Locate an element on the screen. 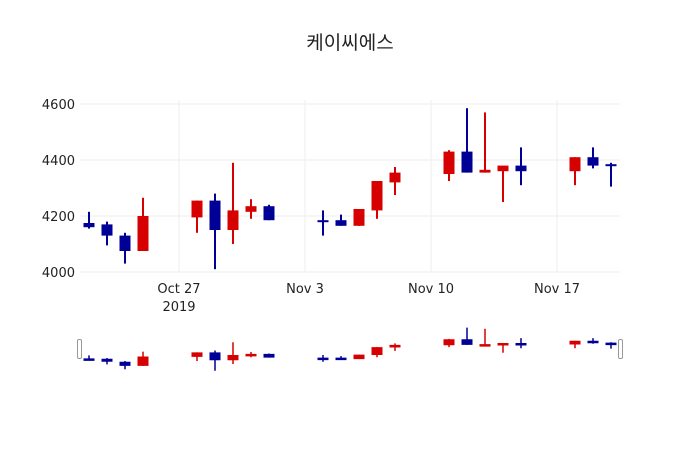 Image resolution: width=700 pixels, height=450 pixels. chart-title: 케이씨에스 is located at coordinates (350, 43).